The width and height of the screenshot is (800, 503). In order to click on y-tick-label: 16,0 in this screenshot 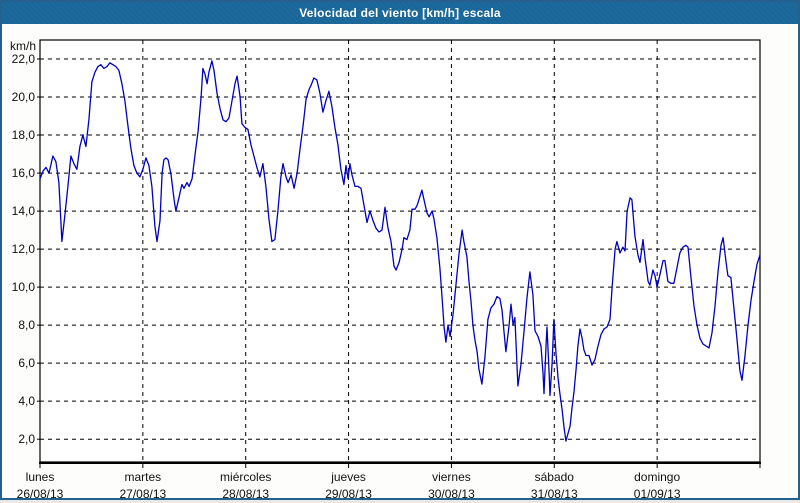, I will do `click(24, 173)`.